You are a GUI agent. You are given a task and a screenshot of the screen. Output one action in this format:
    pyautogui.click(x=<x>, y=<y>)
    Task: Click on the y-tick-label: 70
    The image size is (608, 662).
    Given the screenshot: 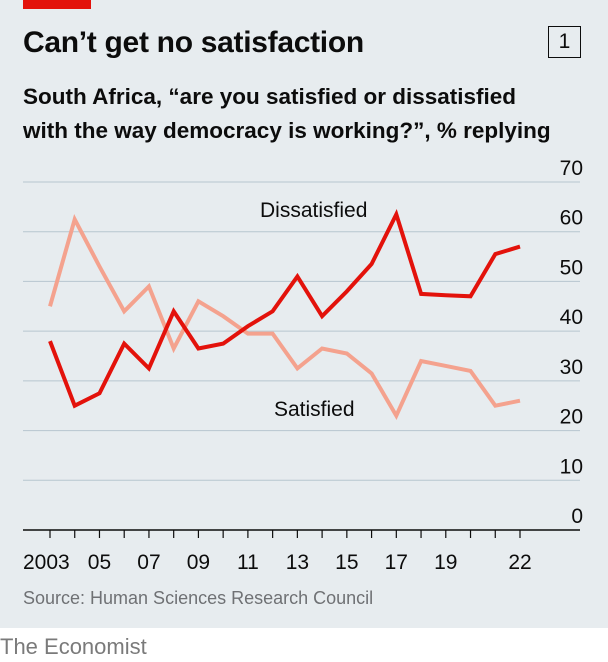 What is the action you would take?
    pyautogui.click(x=571, y=168)
    